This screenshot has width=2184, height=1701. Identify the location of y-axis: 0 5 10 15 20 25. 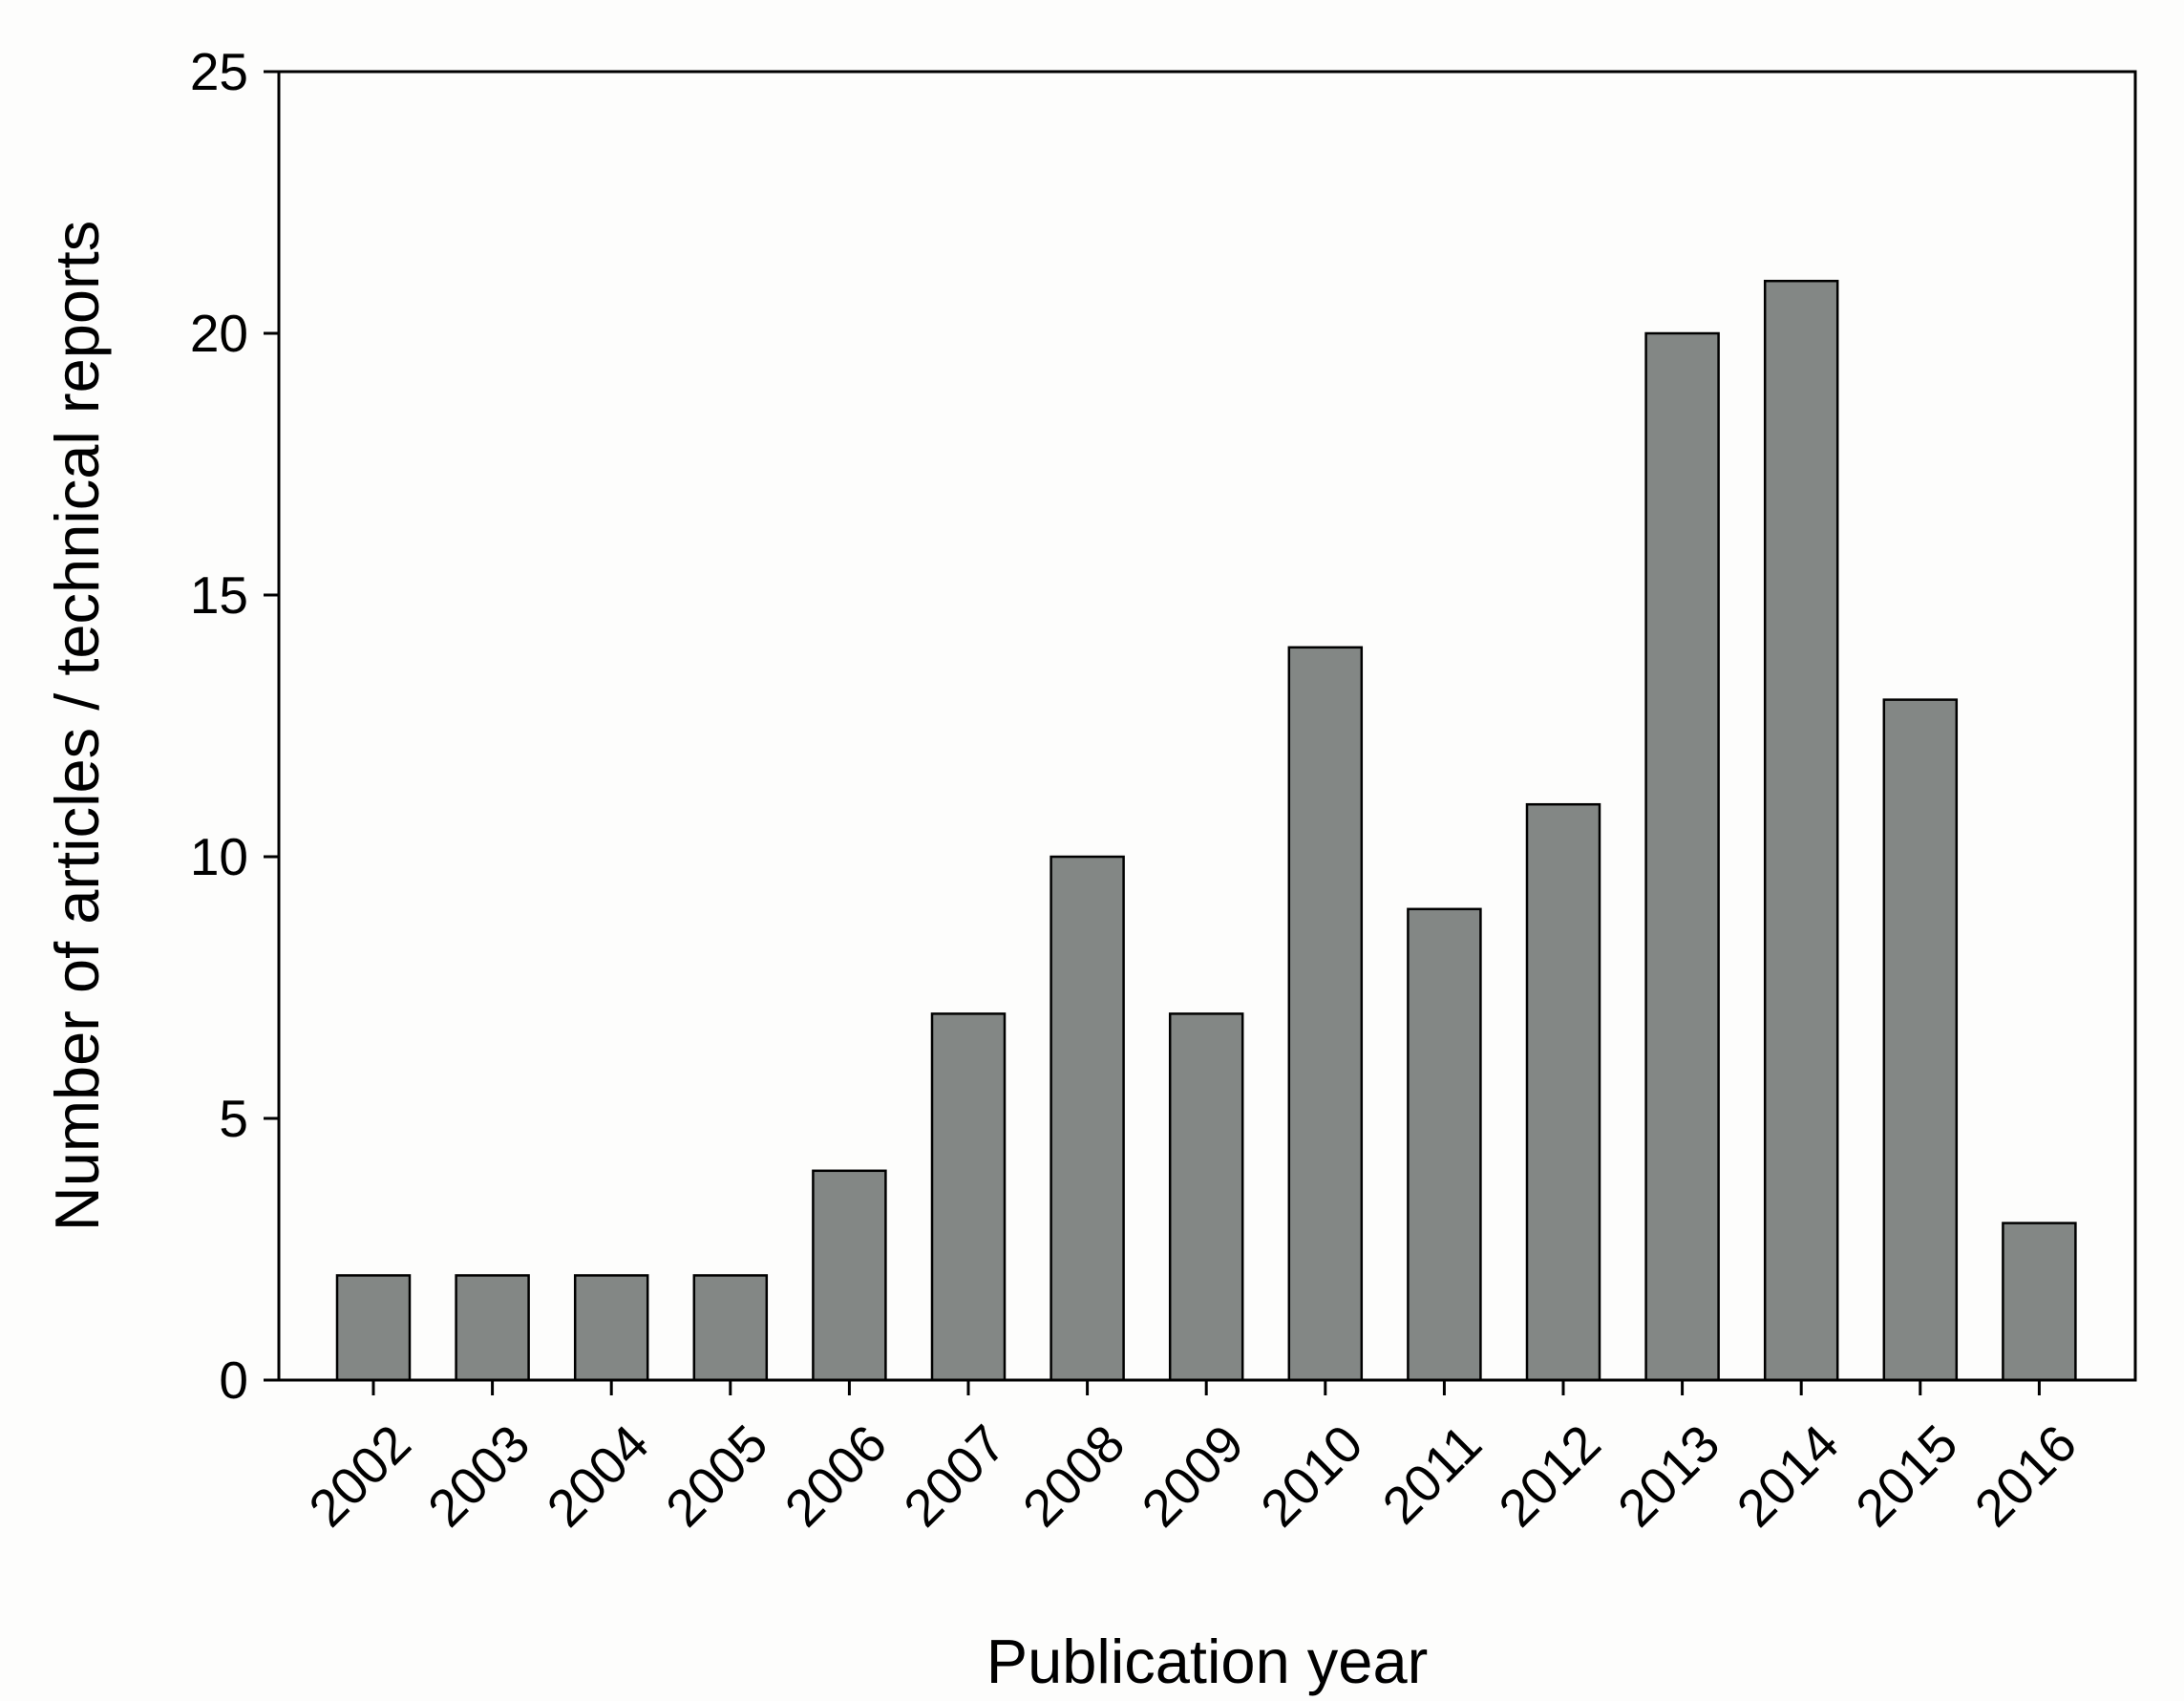
(235, 726).